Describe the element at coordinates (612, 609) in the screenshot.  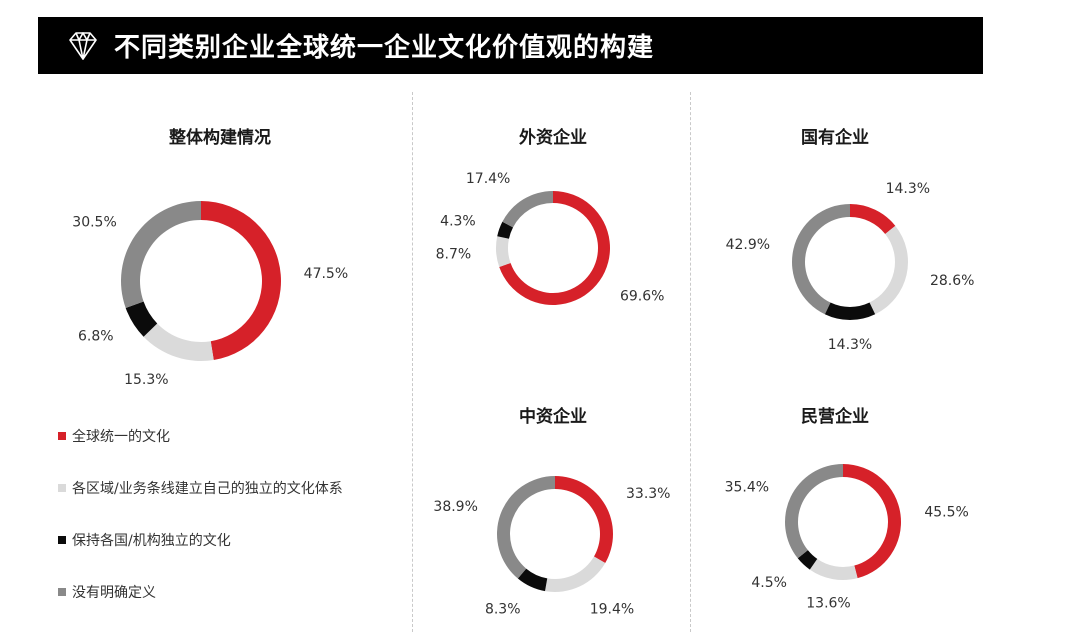
I see `data-label: 19.4%` at that location.